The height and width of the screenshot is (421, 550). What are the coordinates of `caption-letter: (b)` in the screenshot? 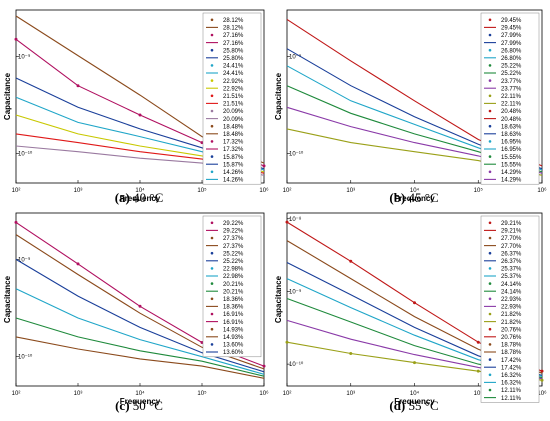 It's located at (397, 197).